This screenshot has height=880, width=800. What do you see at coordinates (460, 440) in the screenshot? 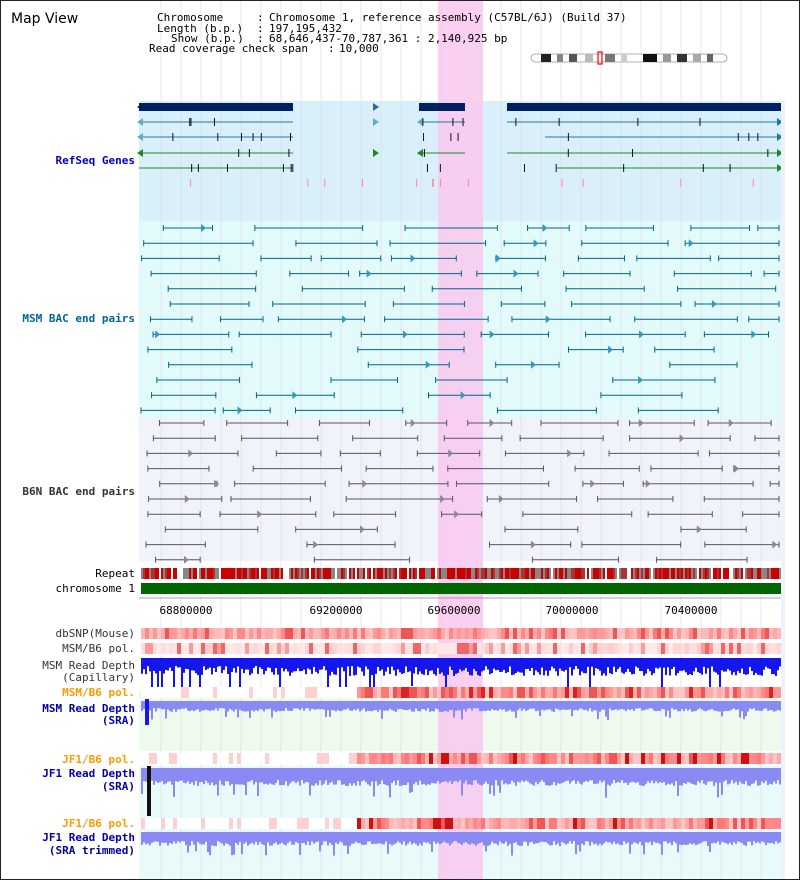
I see `selected-region-highlight` at bounding box center [460, 440].